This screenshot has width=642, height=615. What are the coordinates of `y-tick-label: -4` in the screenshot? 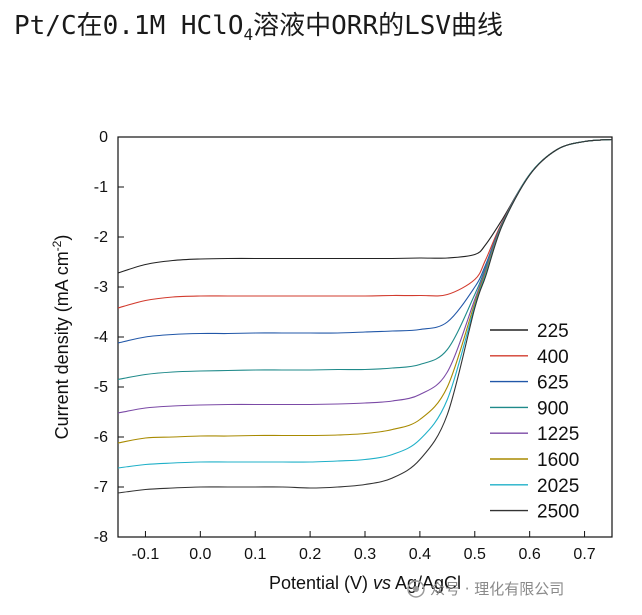 It's located at (101, 337).